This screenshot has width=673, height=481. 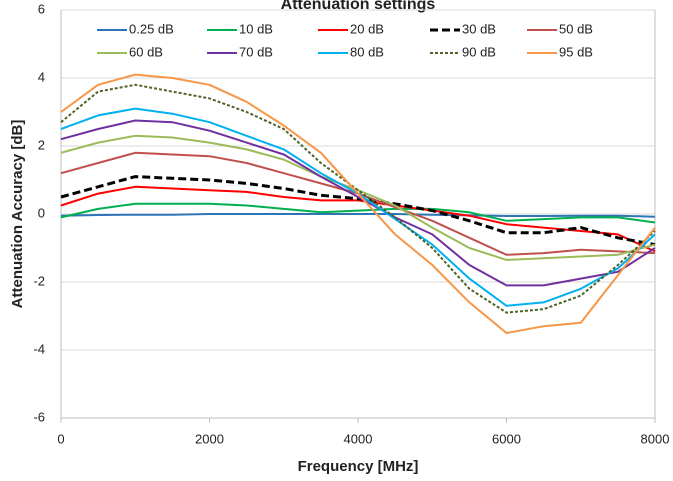 I want to click on y-tick-label: -2, so click(x=39, y=280).